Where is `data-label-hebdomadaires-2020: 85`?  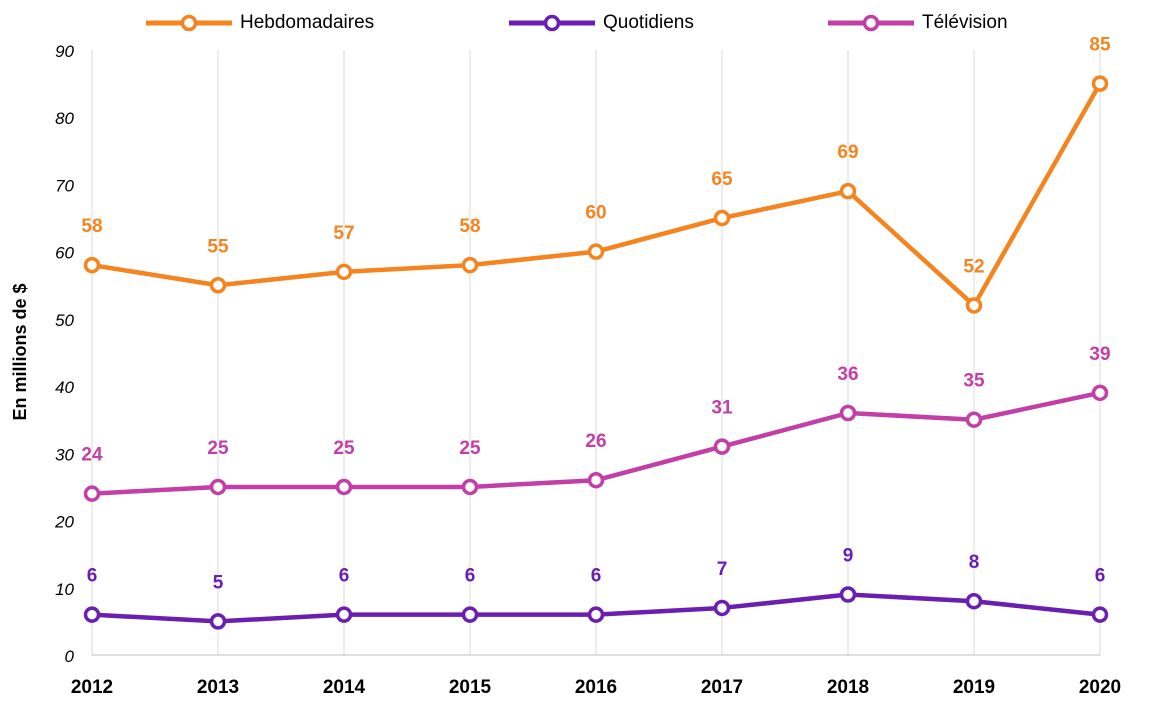
data-label-hebdomadaires-2020: 85 is located at coordinates (1100, 45).